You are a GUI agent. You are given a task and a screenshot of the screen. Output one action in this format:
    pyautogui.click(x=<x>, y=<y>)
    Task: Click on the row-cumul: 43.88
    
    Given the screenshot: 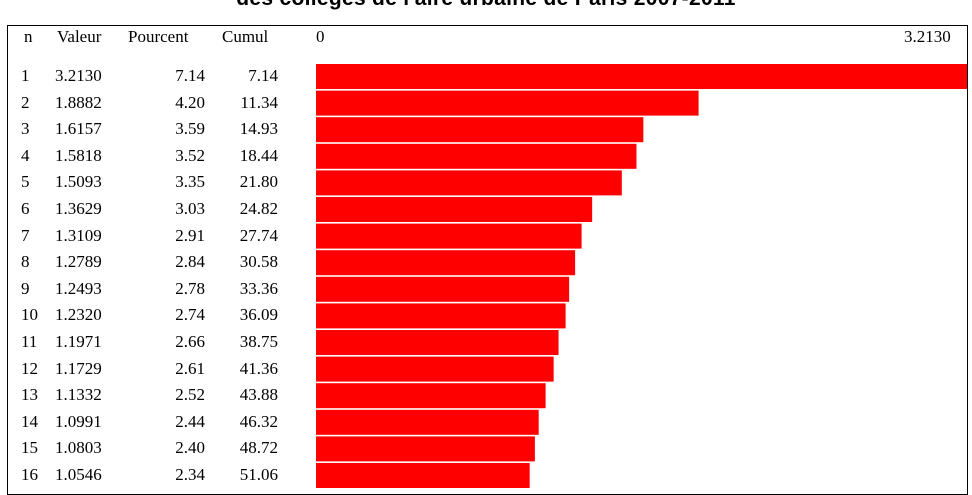 What is the action you would take?
    pyautogui.click(x=258, y=395)
    